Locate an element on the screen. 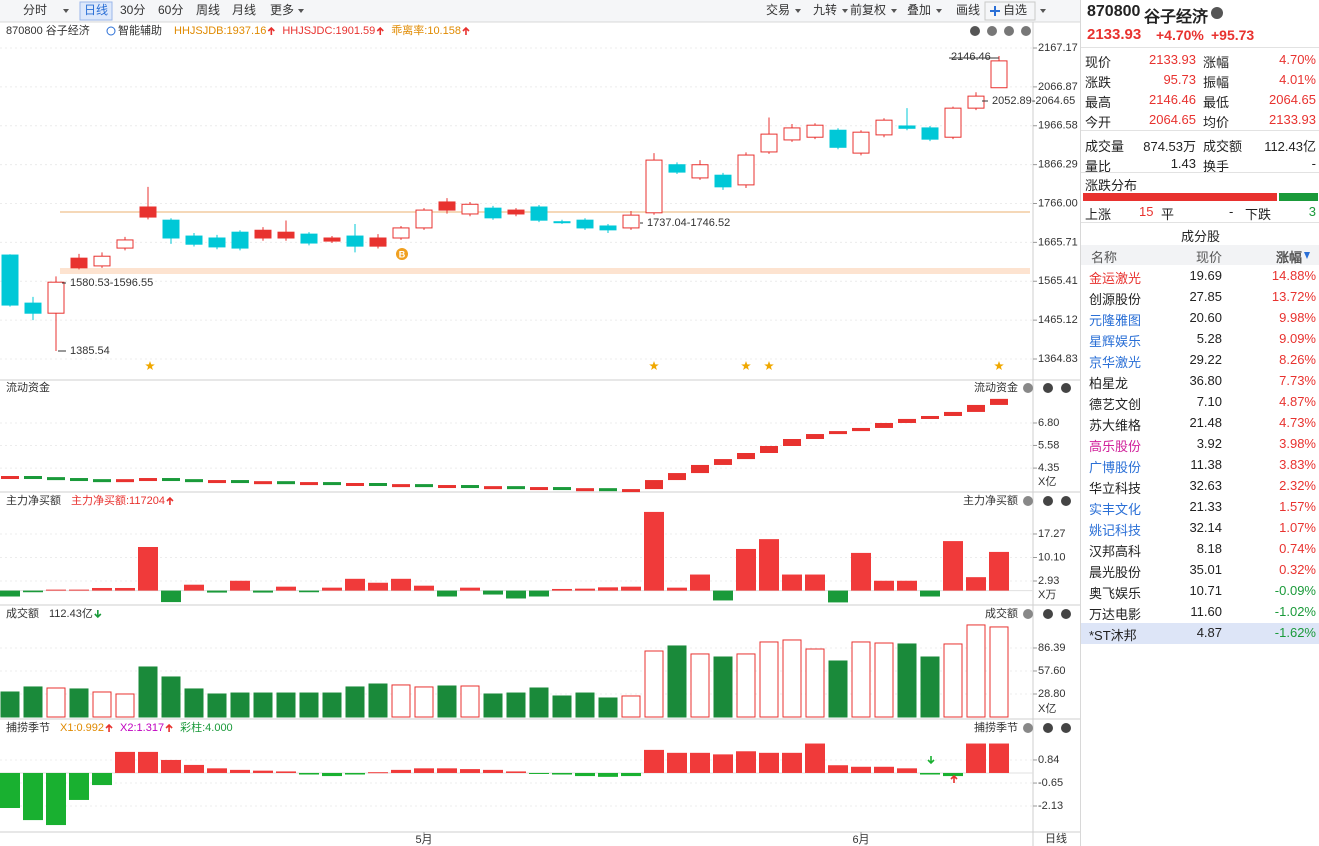  stock-name: 创源股份 is located at coordinates (1115, 299).